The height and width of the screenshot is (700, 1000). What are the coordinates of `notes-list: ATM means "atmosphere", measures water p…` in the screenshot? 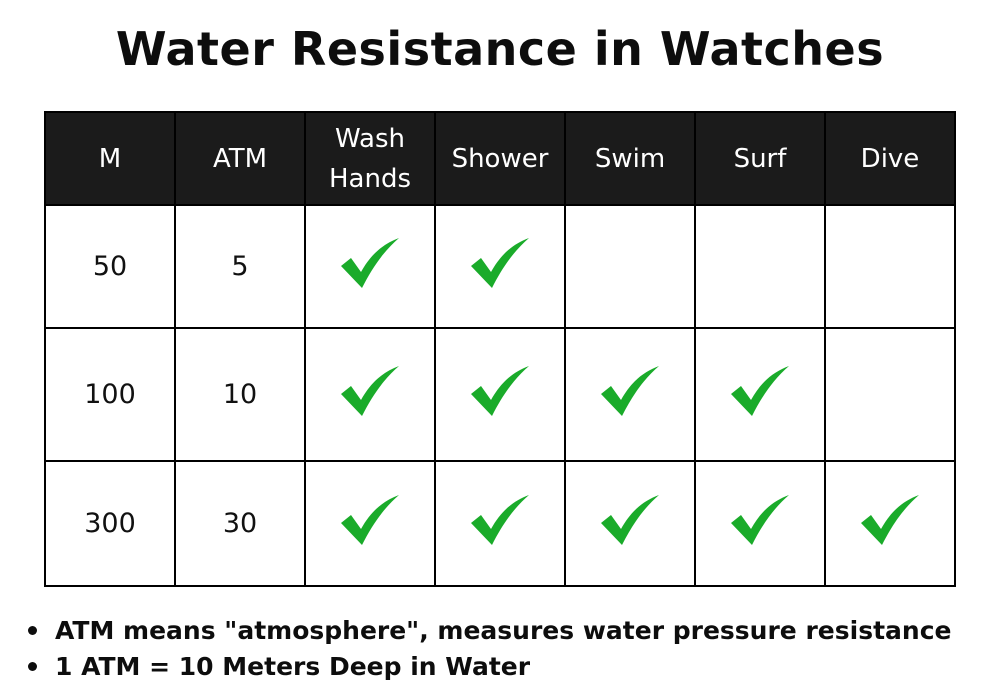 It's located at (489, 648).